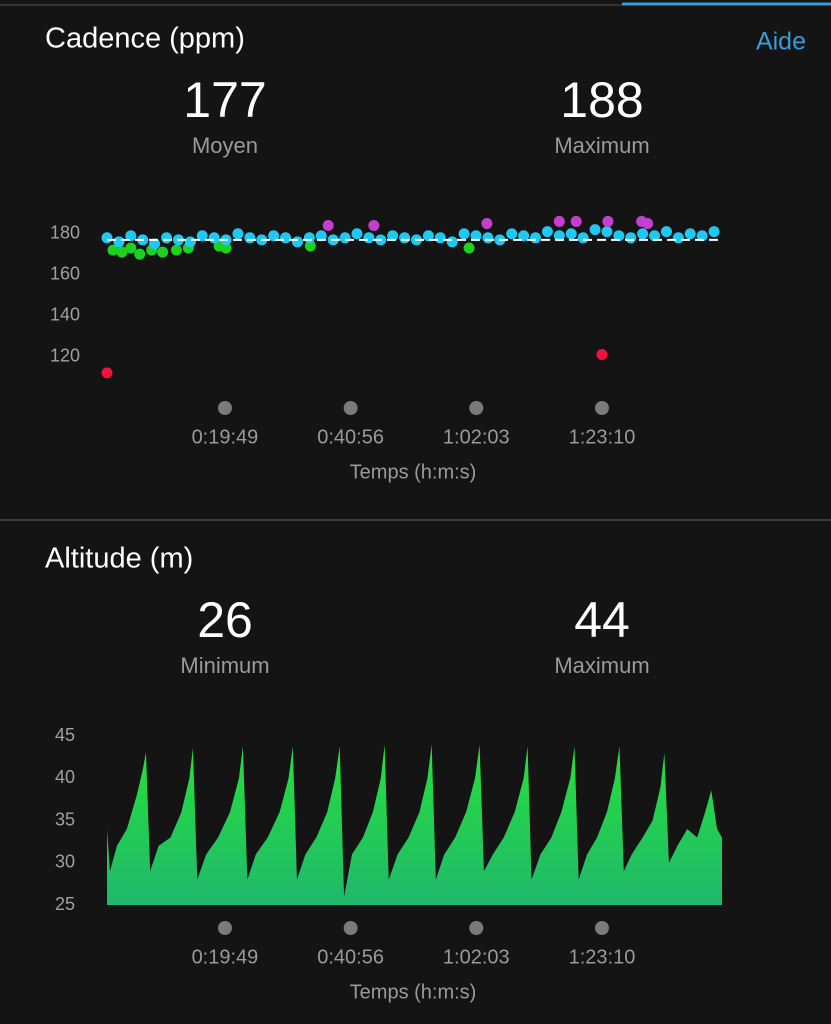 The image size is (831, 1024). Describe the element at coordinates (65, 232) in the screenshot. I see `y-tick-label: 180` at that location.